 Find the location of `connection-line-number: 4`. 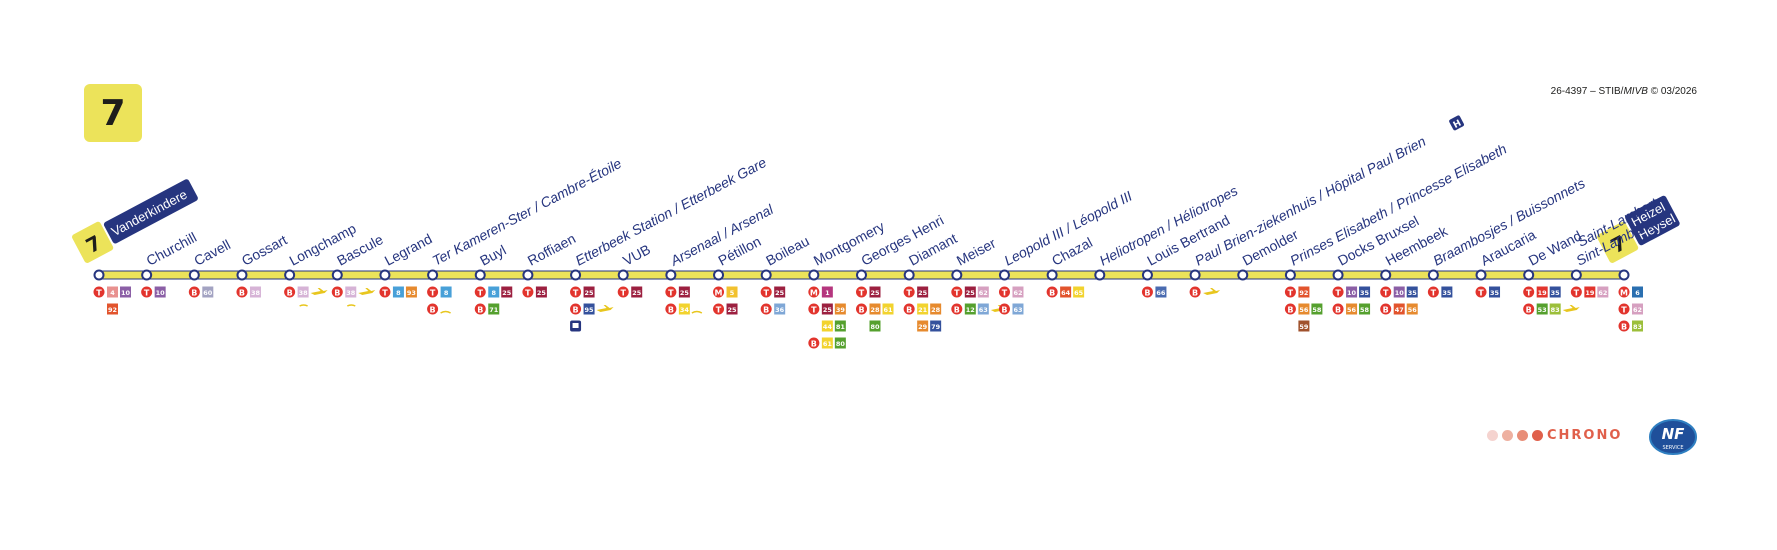

connection-line-number: 4 is located at coordinates (112, 293).